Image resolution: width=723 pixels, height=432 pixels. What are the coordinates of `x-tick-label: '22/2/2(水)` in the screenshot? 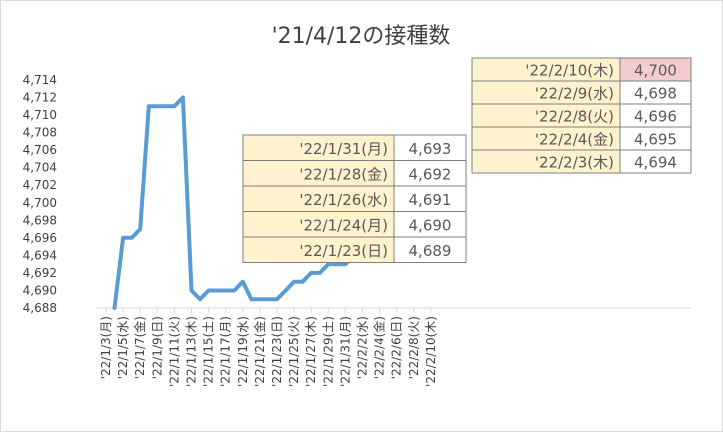 It's located at (363, 347).